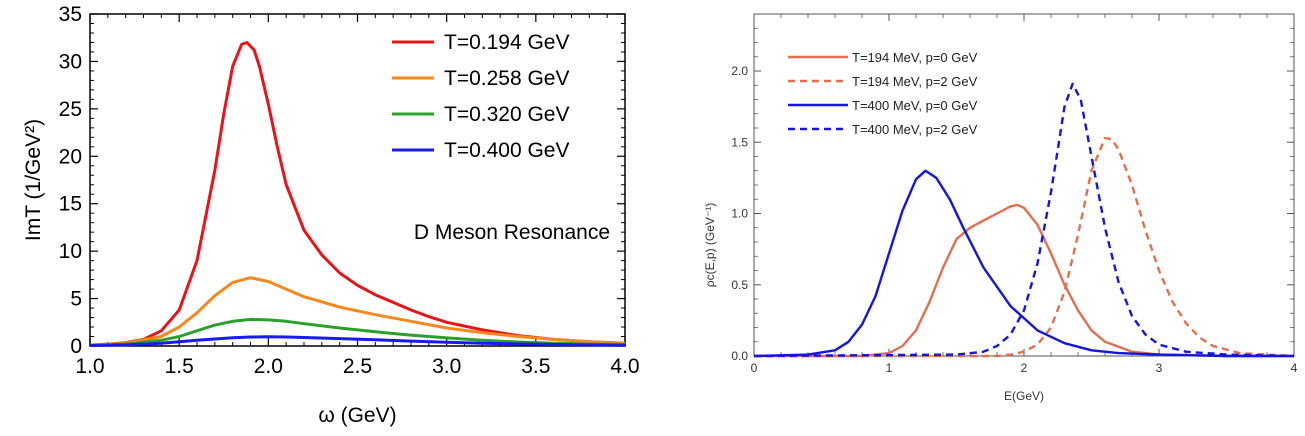 This screenshot has width=1305, height=436. What do you see at coordinates (739, 142) in the screenshot?
I see `right-y-tick-label: 1.5` at bounding box center [739, 142].